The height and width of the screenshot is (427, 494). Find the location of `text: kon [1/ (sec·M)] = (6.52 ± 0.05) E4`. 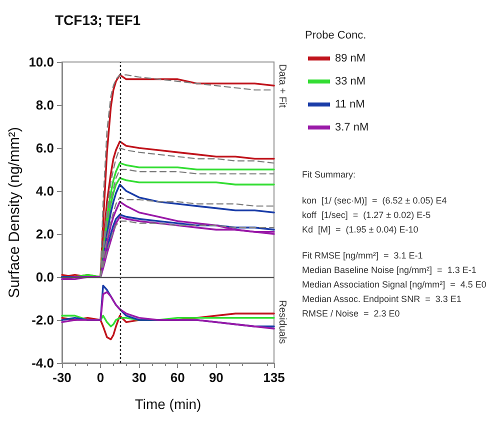

text: kon [1/ (sec·M)] = (6.52 ± 0.05) E4 is located at coordinates (374, 201).